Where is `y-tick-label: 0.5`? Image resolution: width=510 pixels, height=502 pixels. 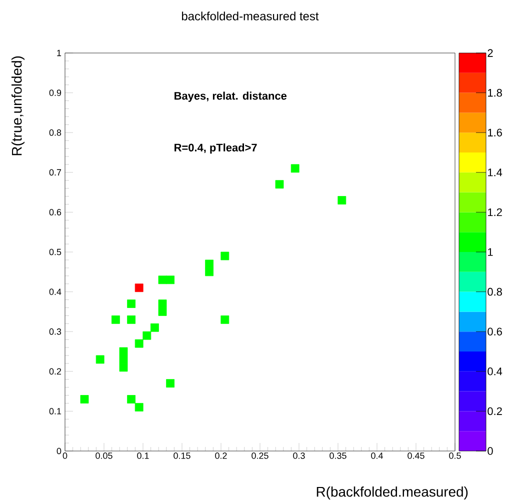 y-tick-label: 0.5 is located at coordinates (55, 252).